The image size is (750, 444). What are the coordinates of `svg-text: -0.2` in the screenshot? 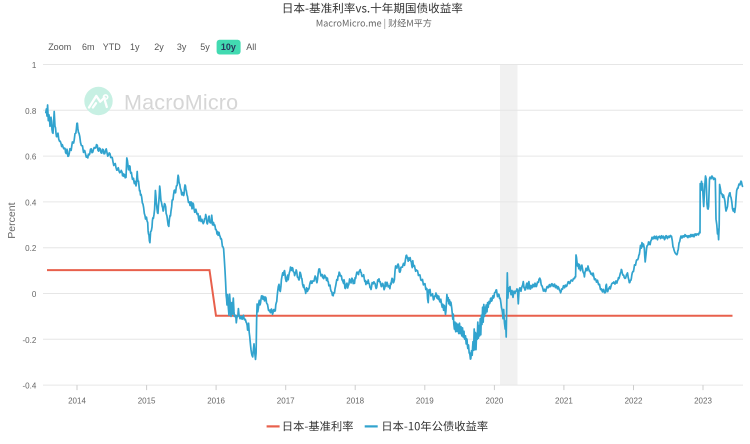 It's located at (30, 340).